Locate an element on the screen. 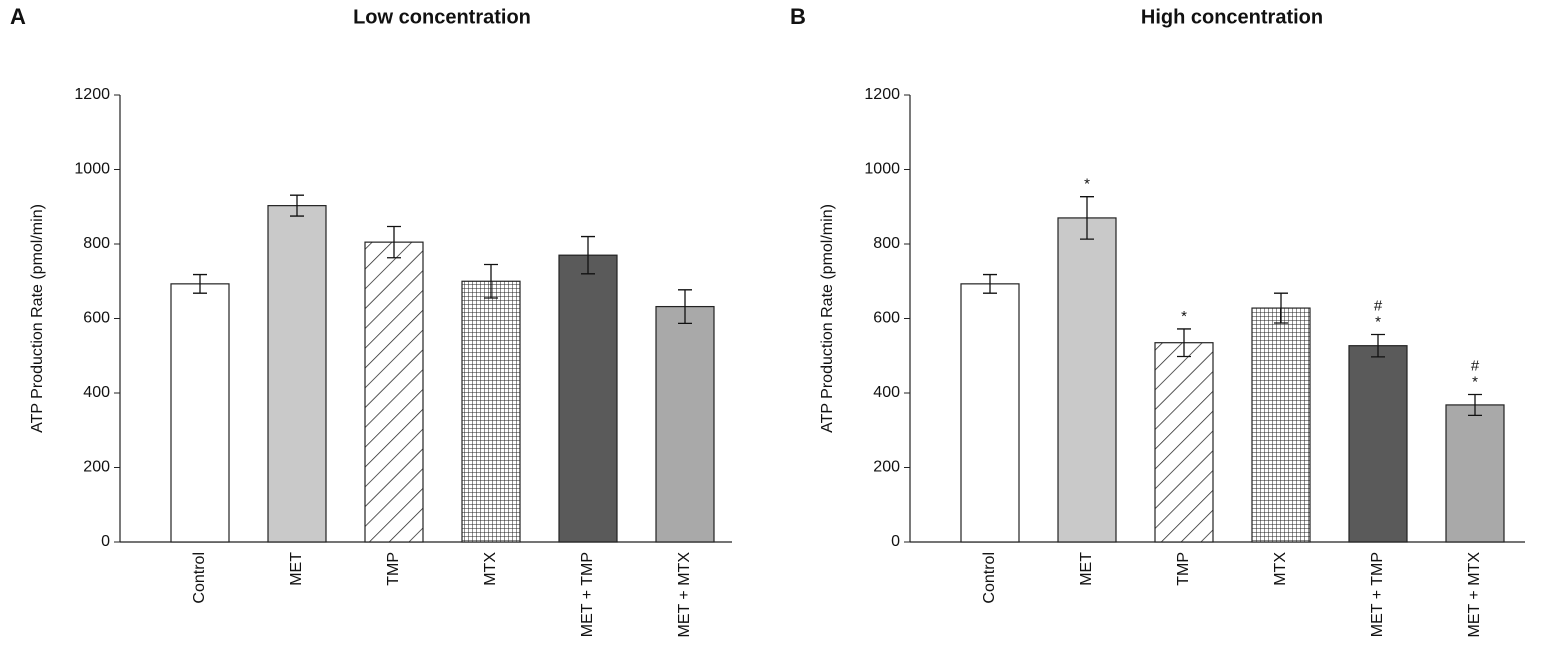  panel-label: A is located at coordinates (18, 16).